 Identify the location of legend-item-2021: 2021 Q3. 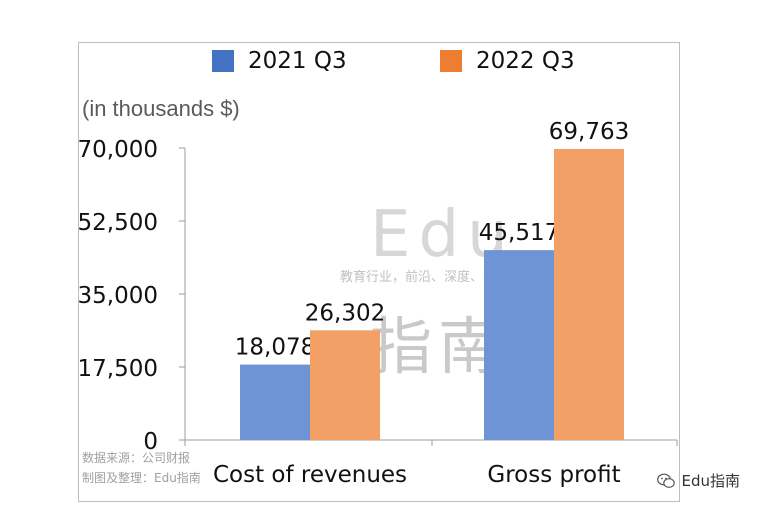
(279, 61).